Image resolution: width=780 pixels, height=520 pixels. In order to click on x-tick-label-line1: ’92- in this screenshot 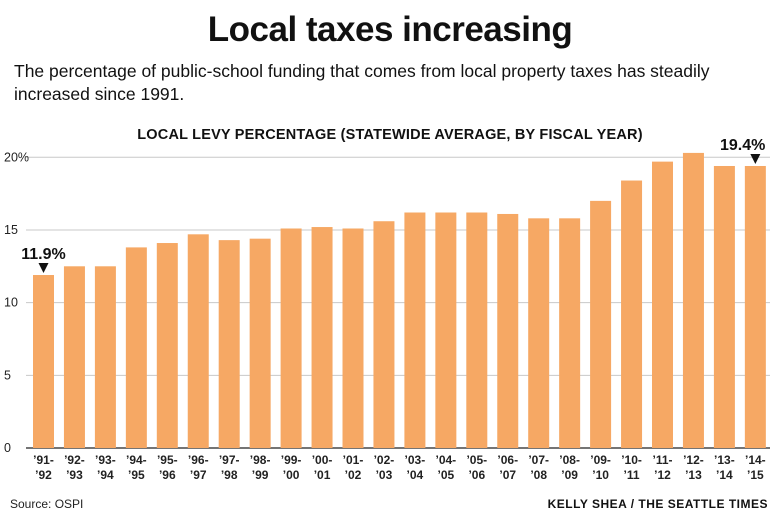, I will do `click(74, 460)`.